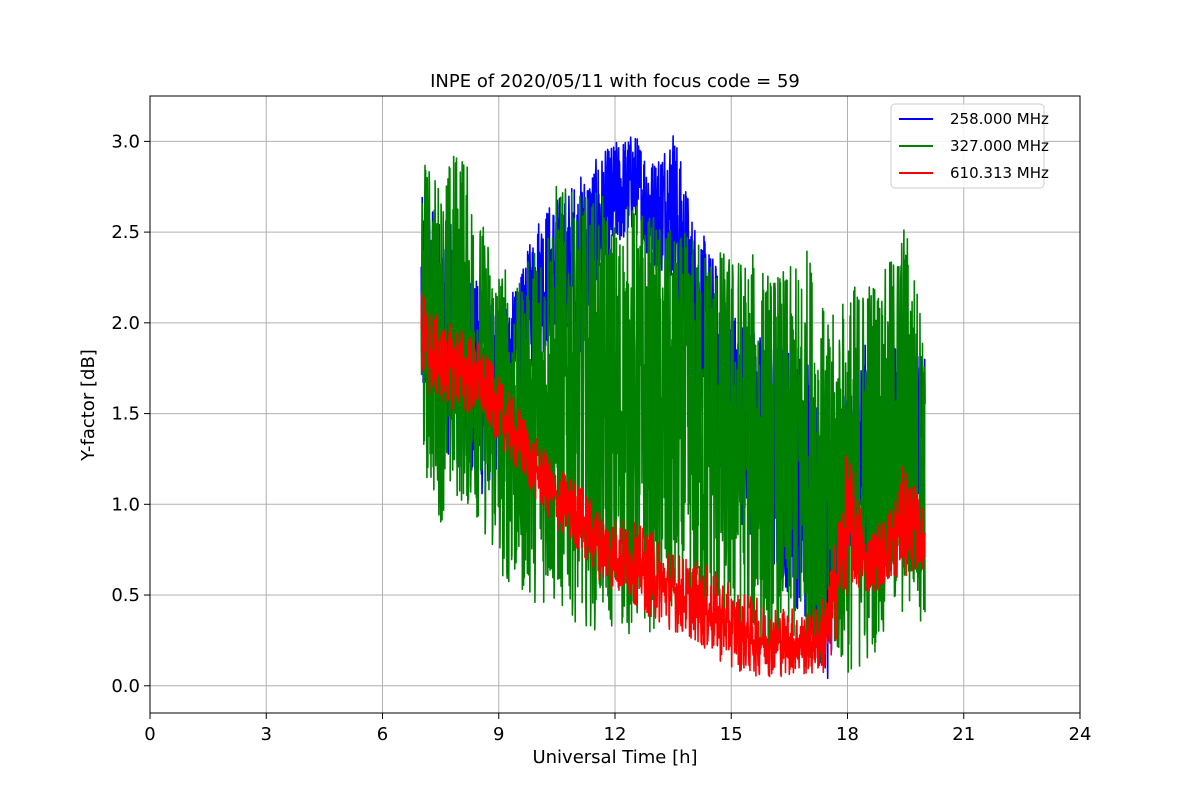 This screenshot has height=800, width=1200. Describe the element at coordinates (125, 504) in the screenshot. I see `y-tick-label: 1.0` at that location.